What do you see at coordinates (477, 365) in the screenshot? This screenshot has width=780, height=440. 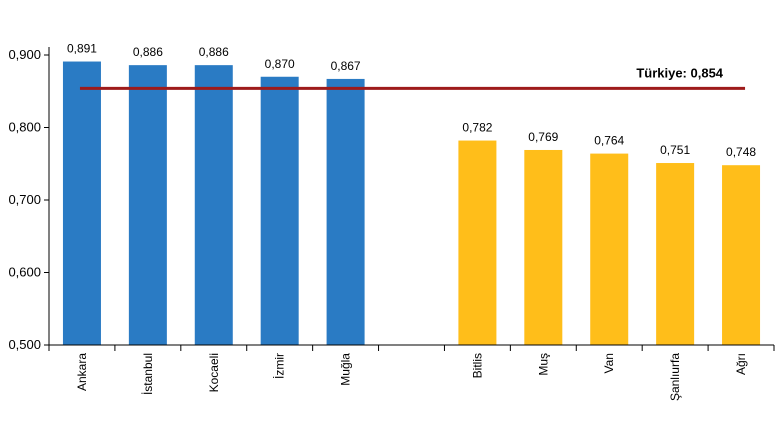 I see `x-tick-label: Bitlis` at bounding box center [477, 365].